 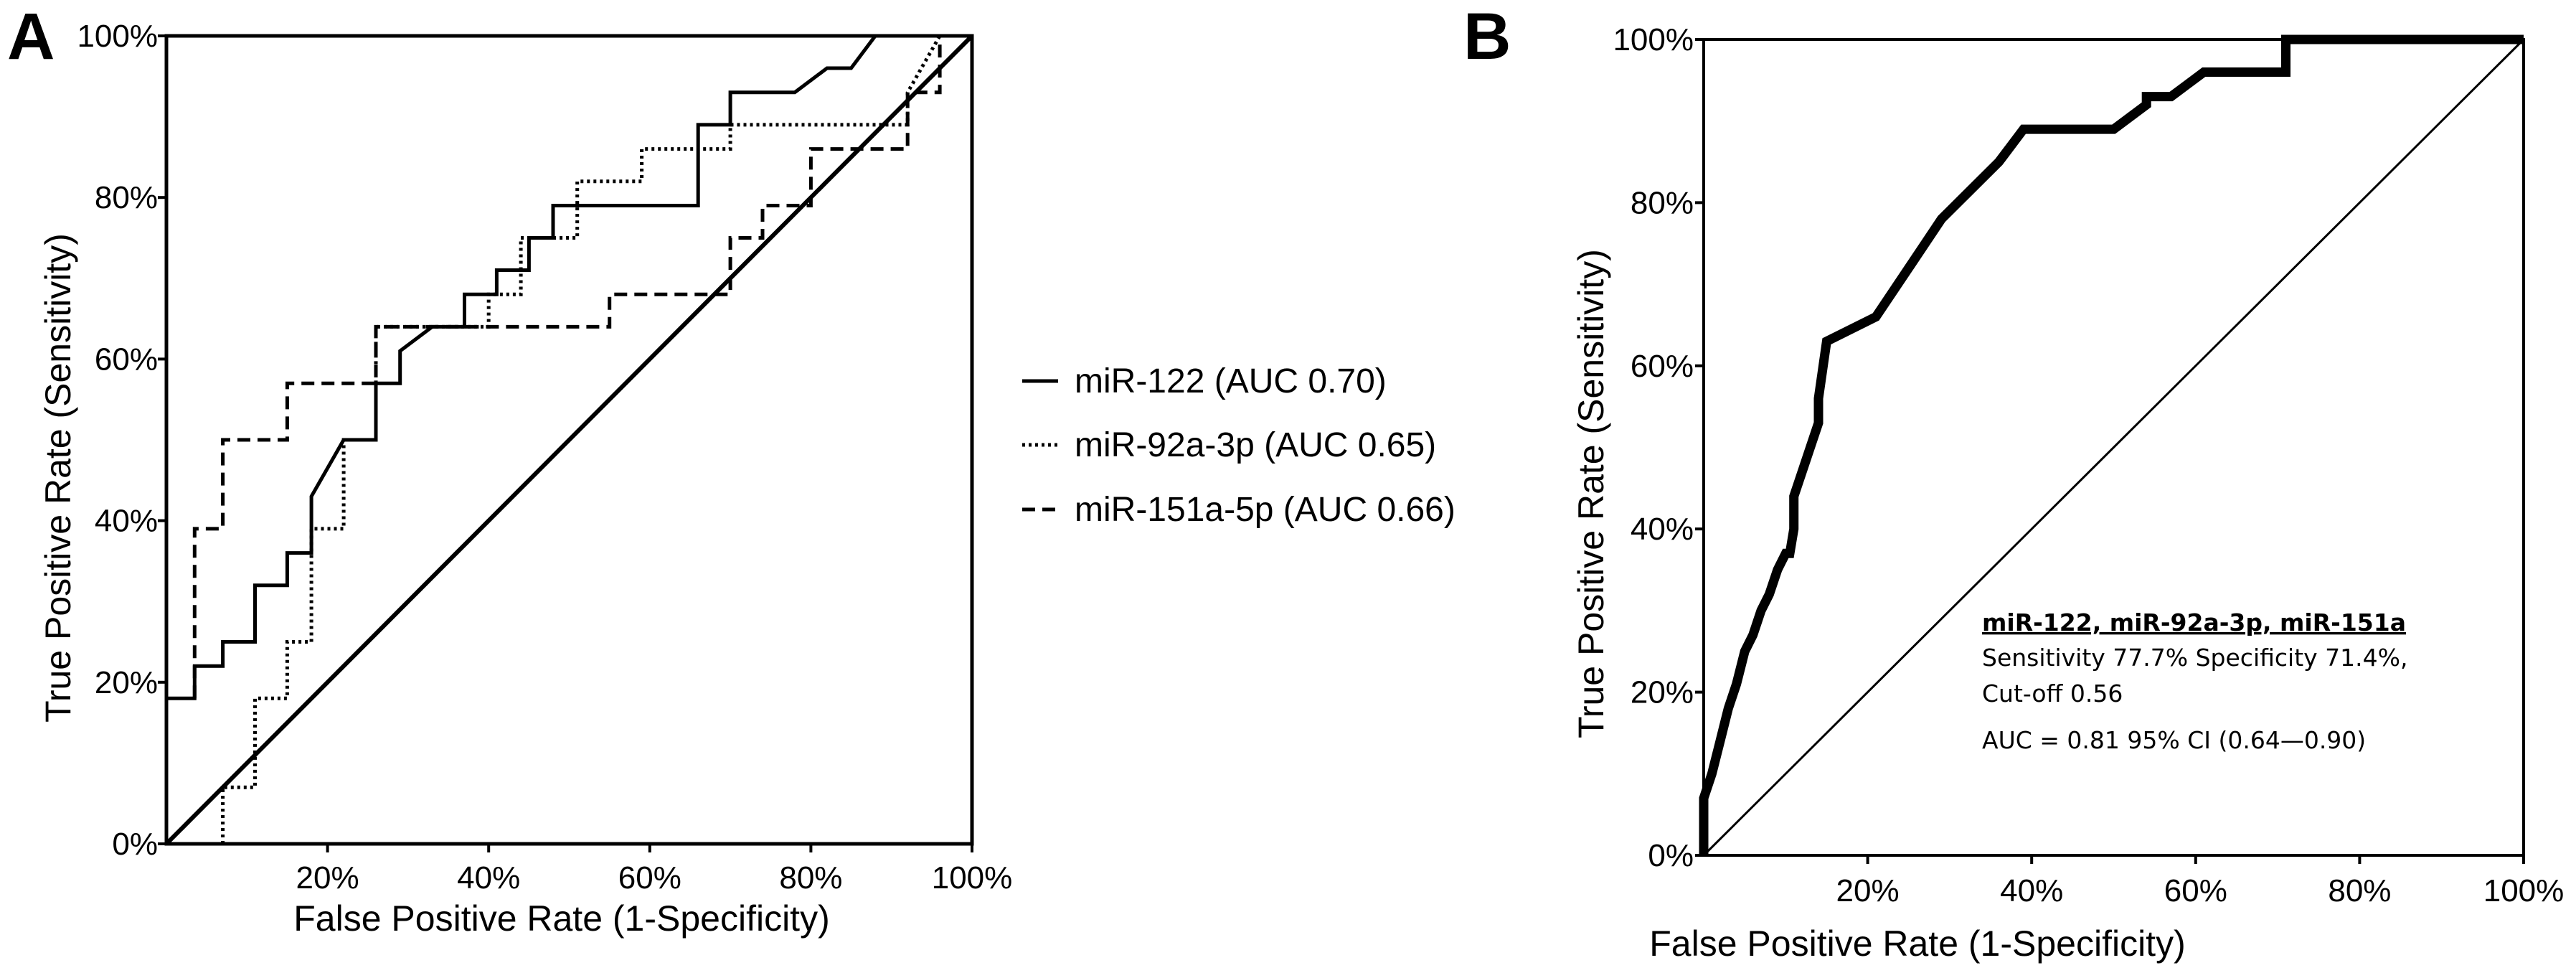 I want to click on panel-b-x-axis-title: False Positive Rate (1-Specificity), so click(x=1917, y=944).